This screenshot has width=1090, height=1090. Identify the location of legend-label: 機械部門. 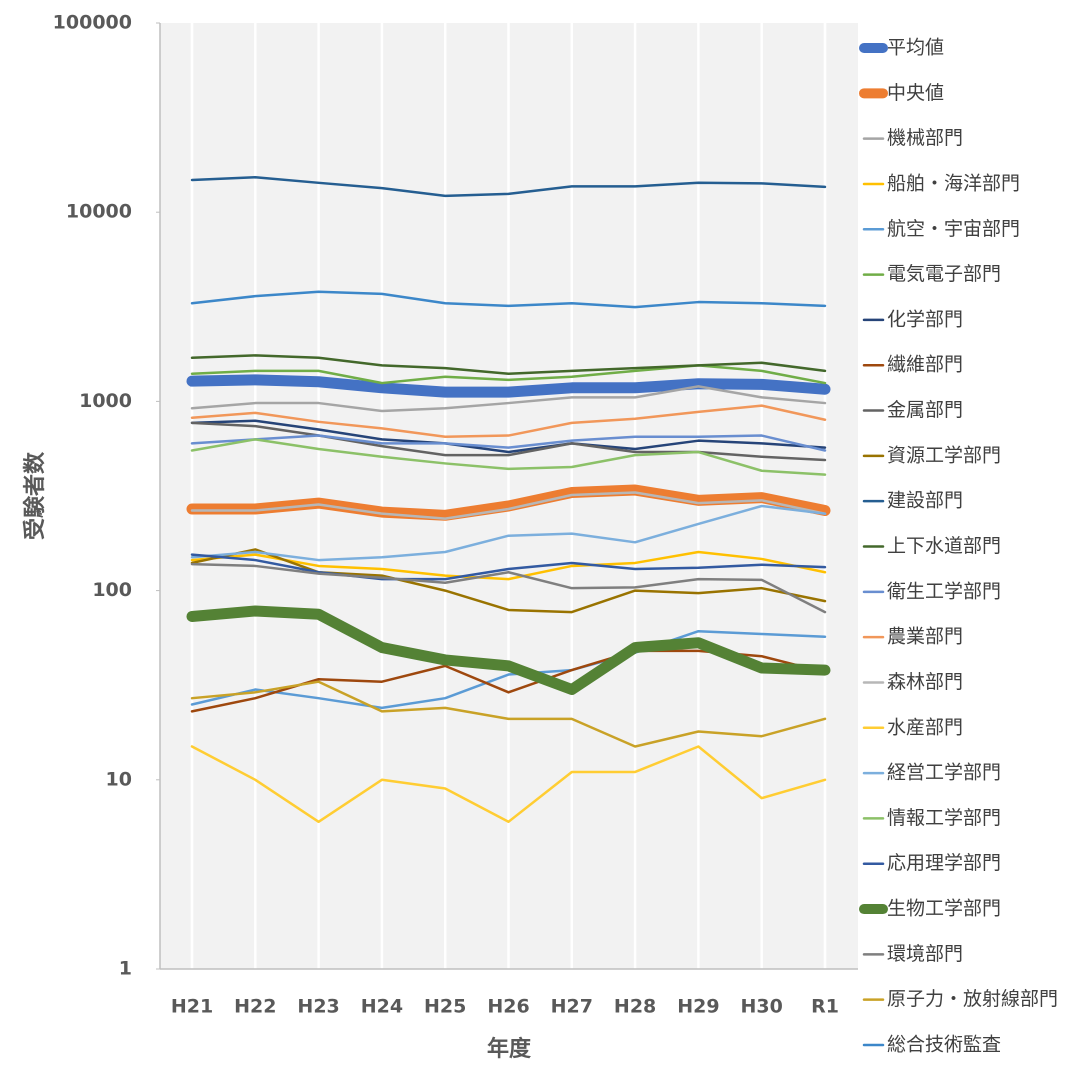
(925, 138).